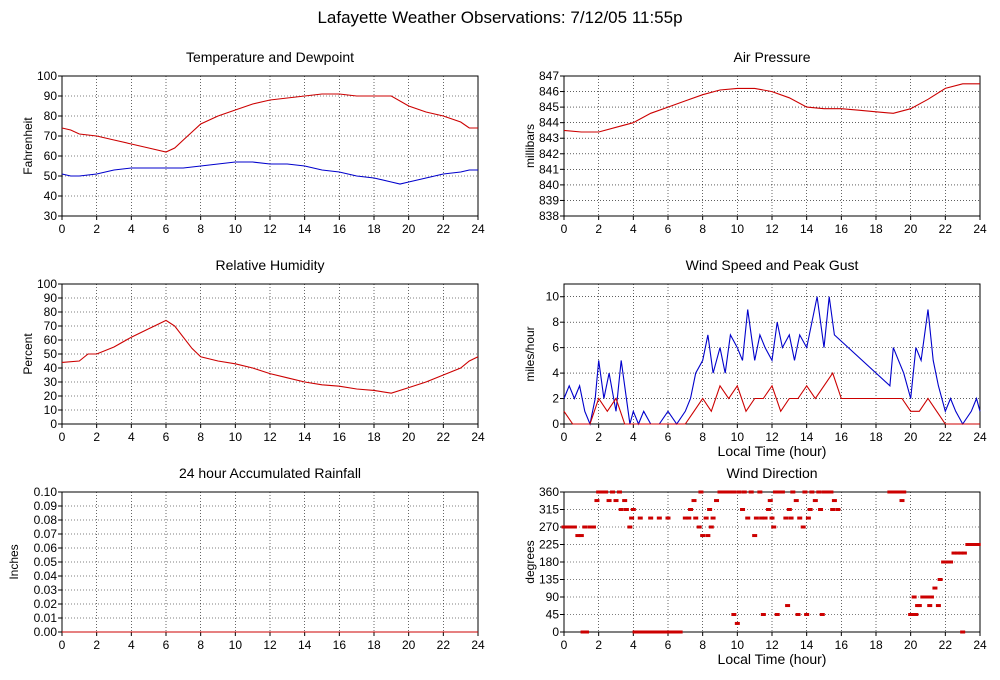  Describe the element at coordinates (553, 597) in the screenshot. I see `y-tick-label: 90` at that location.